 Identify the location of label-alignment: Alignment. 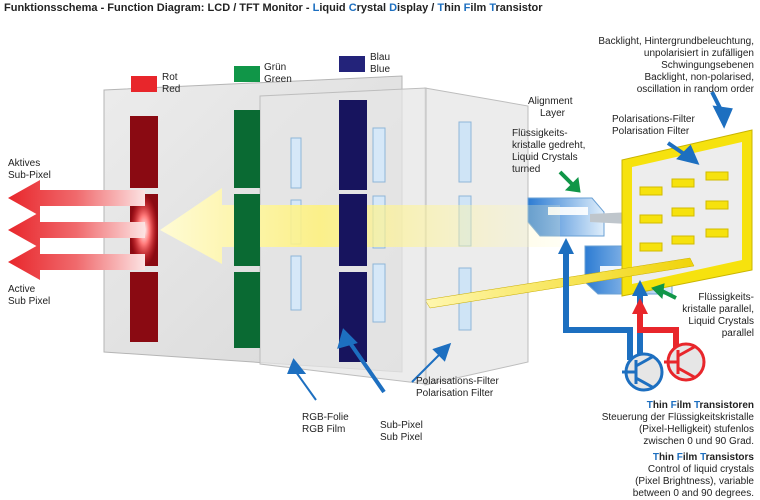
(550, 101).